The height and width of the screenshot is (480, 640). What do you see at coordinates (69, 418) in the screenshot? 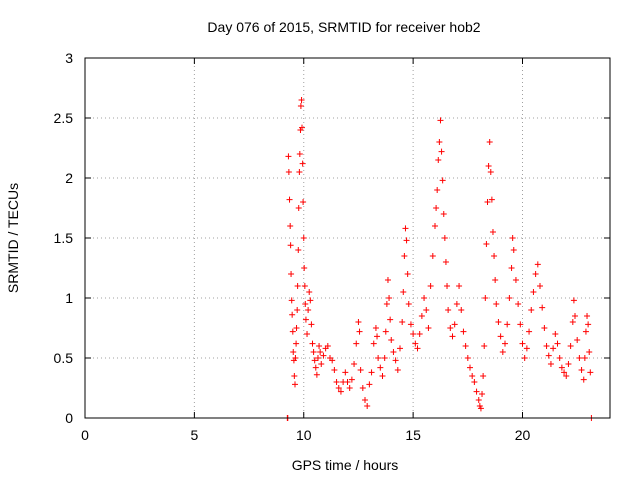
I see `y-tick-label: 0` at bounding box center [69, 418].